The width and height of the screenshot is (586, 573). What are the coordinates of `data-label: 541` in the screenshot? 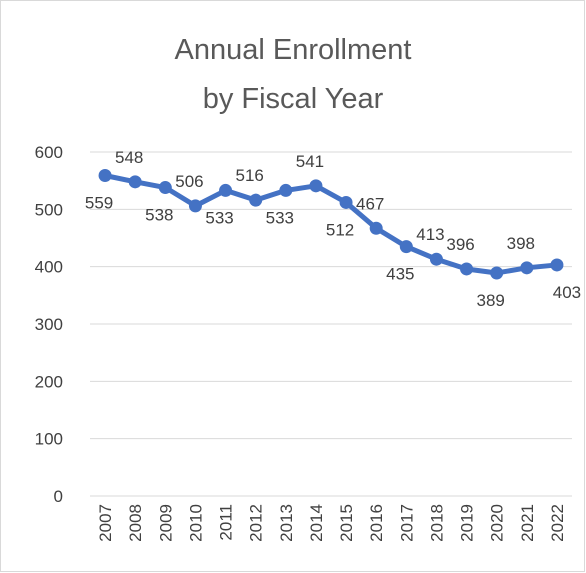 It's located at (310, 161).